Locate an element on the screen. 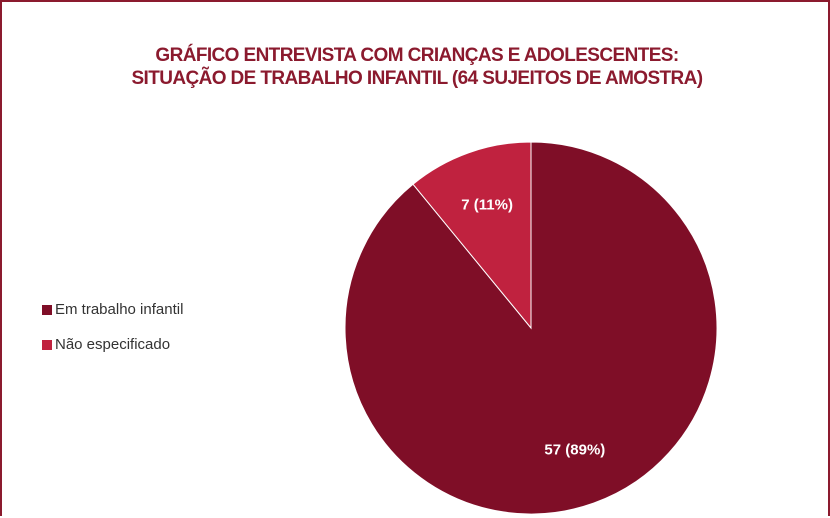 This screenshot has height=518, width=830. pie-slice is located at coordinates (472, 235).